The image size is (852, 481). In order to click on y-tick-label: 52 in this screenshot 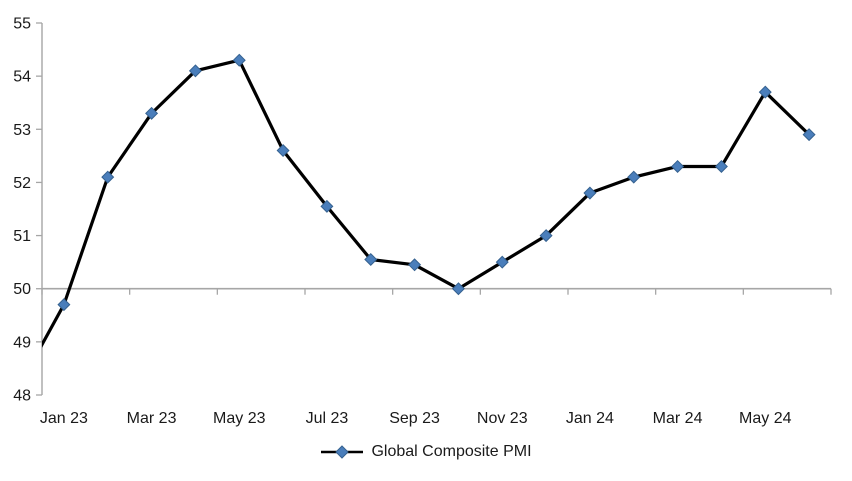, I will do `click(22, 183)`.